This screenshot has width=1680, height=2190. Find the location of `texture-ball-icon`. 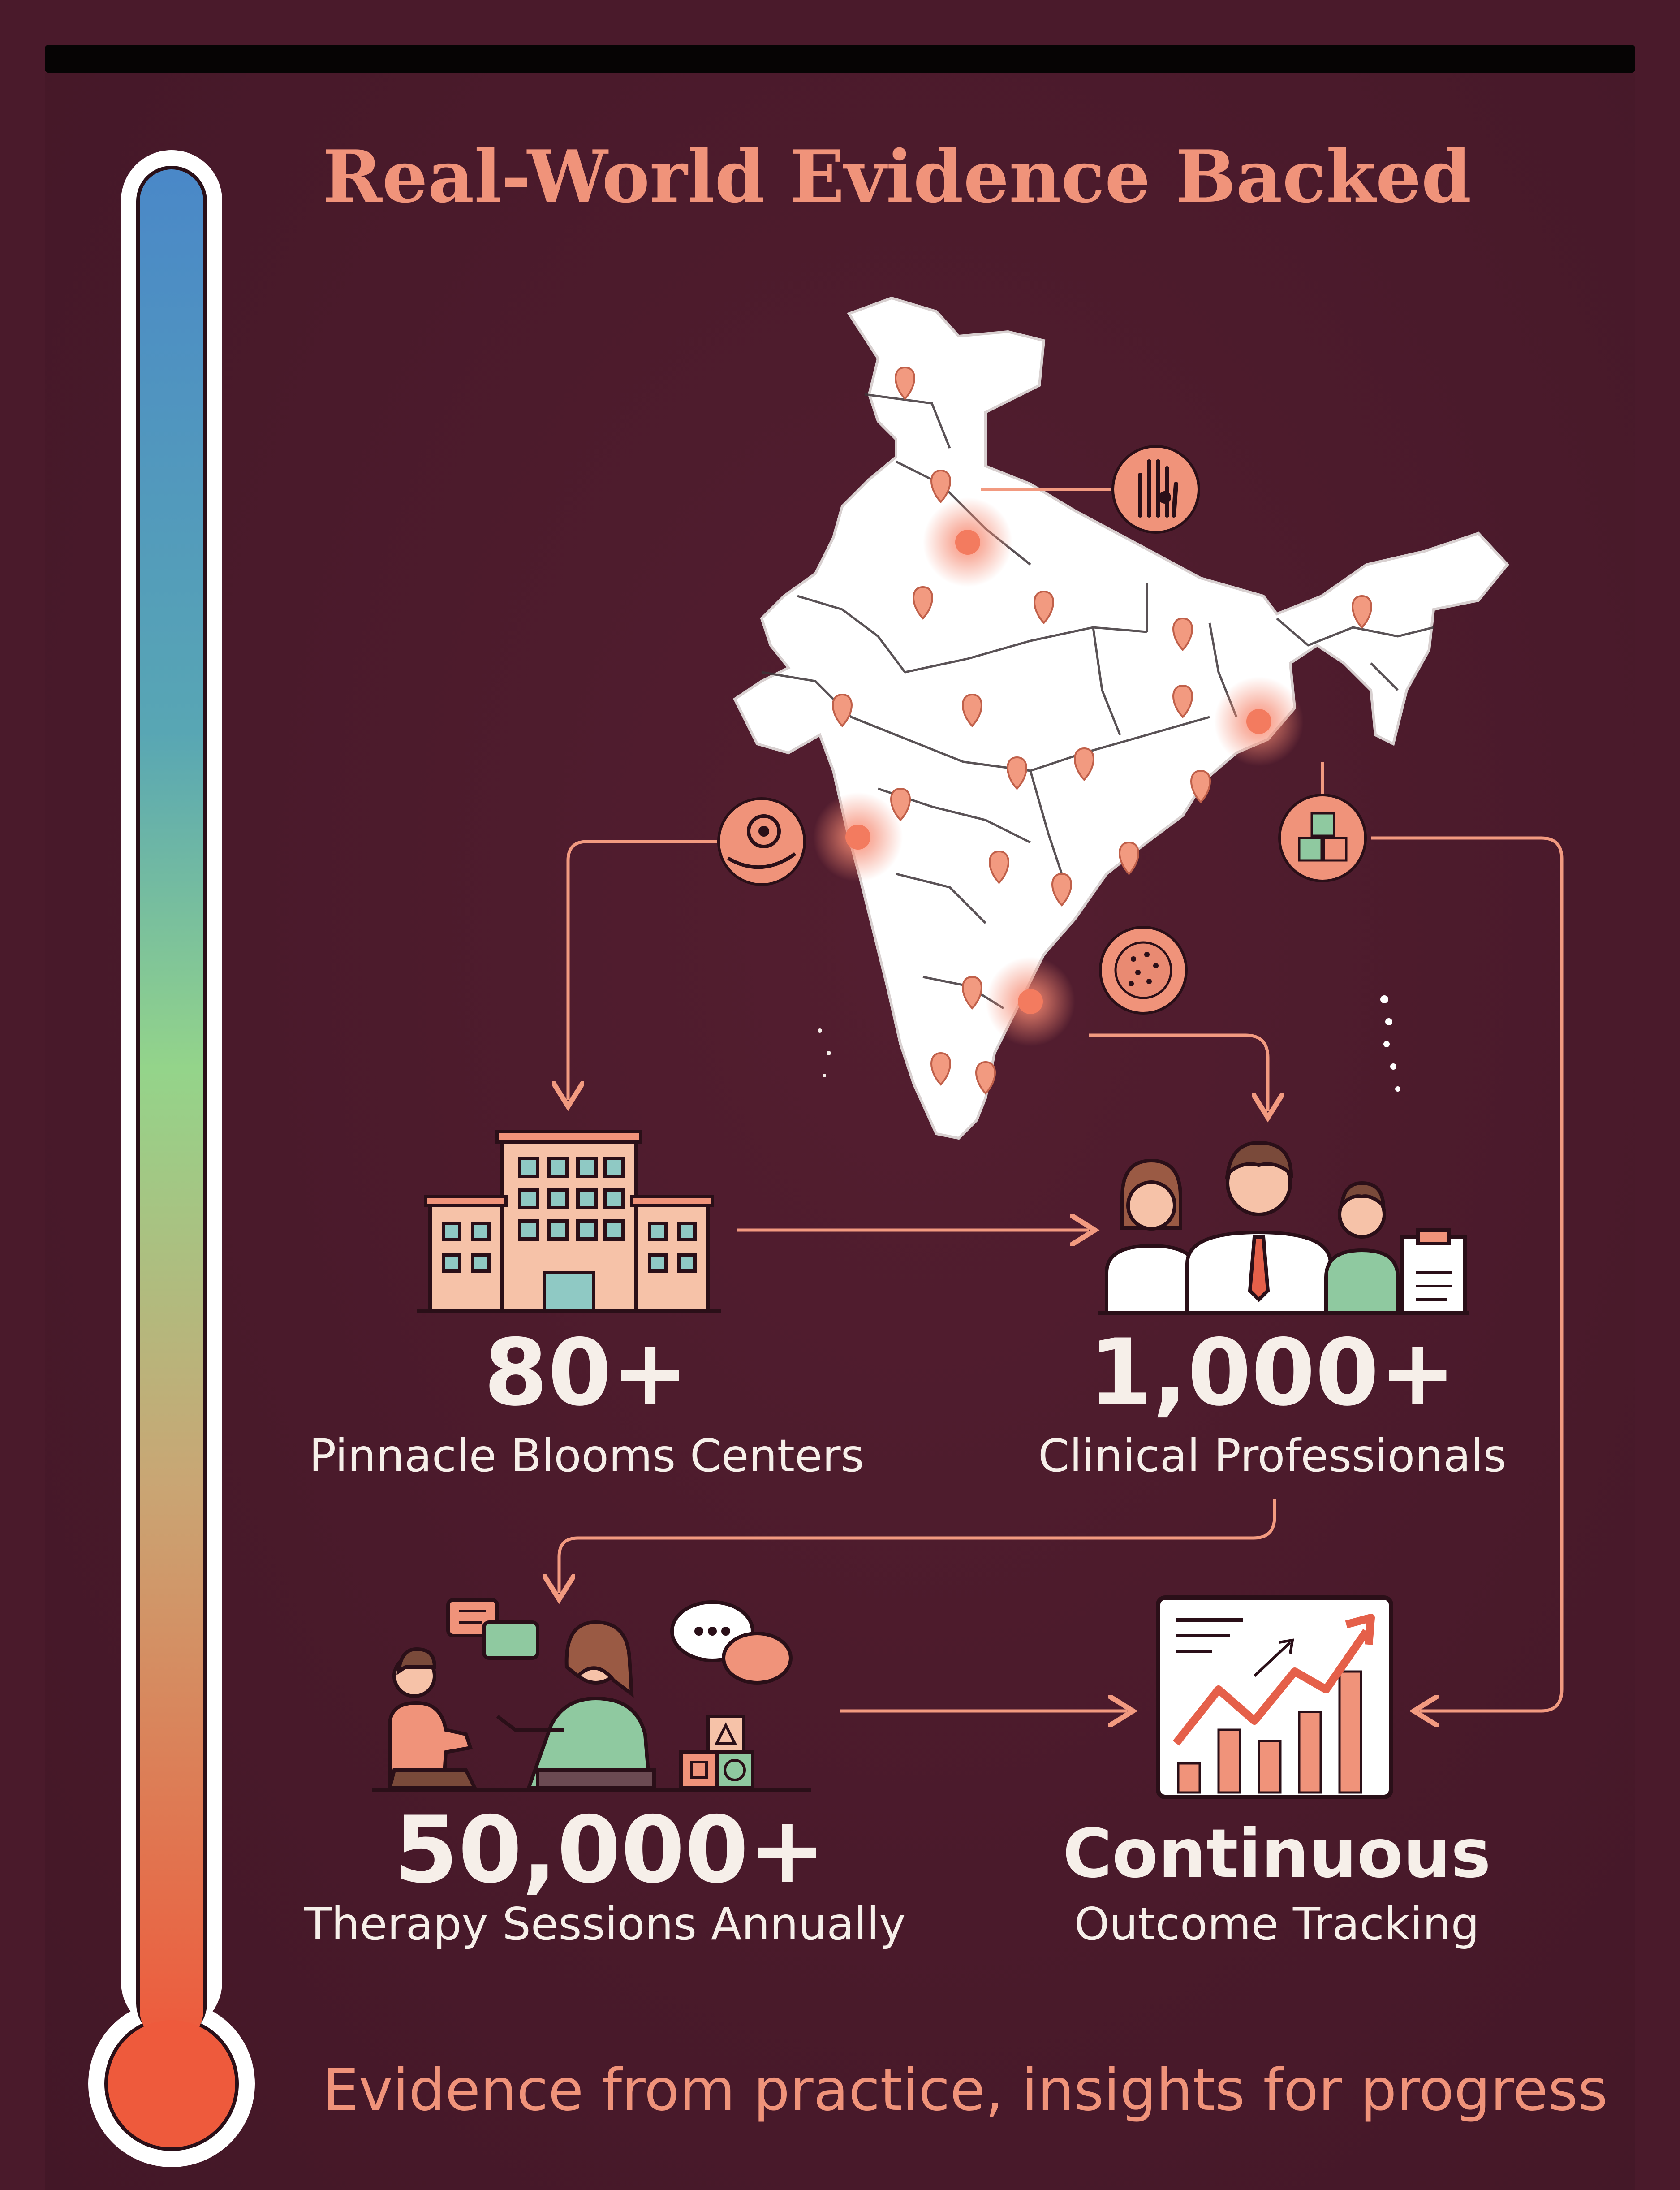

texture-ball-icon is located at coordinates (1143, 971).